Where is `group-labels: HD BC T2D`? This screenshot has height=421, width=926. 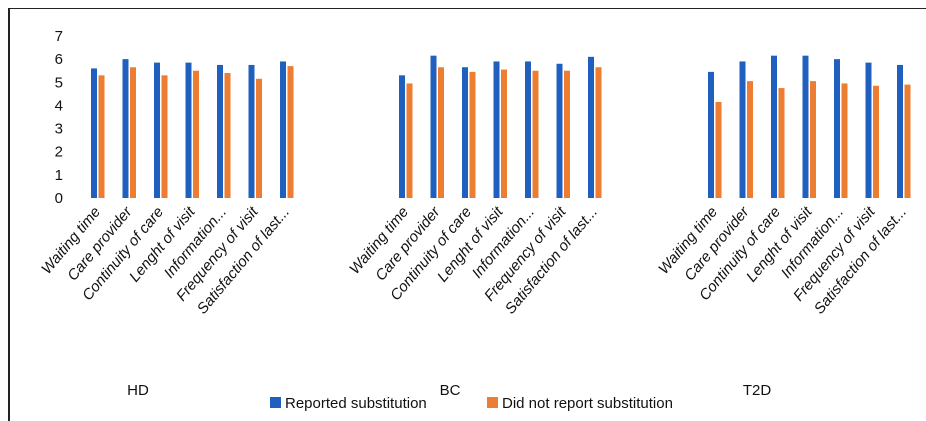 group-labels: HD BC T2D is located at coordinates (449, 390).